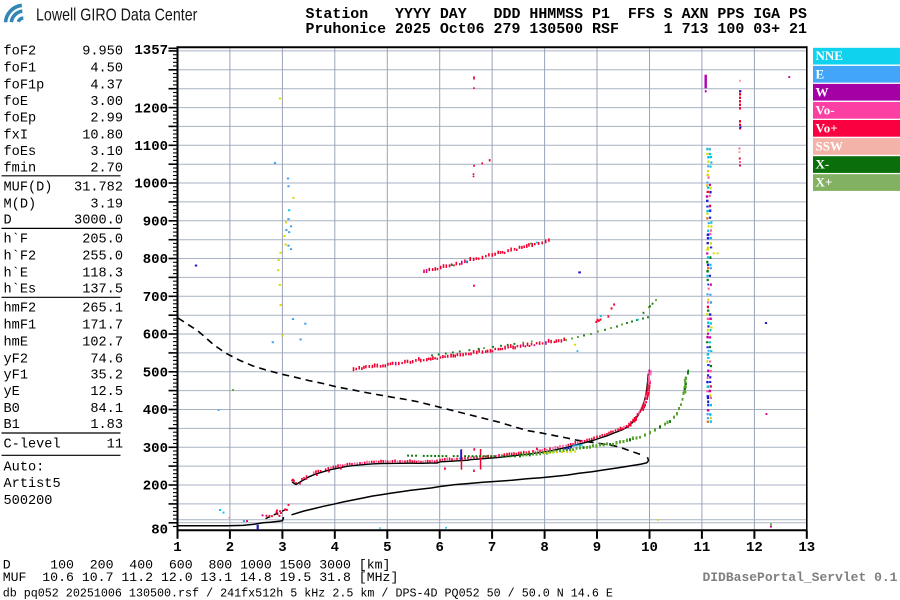 The image size is (900, 600). Describe the element at coordinates (20, 52) in the screenshot. I see `svg-text: foF2` at that location.